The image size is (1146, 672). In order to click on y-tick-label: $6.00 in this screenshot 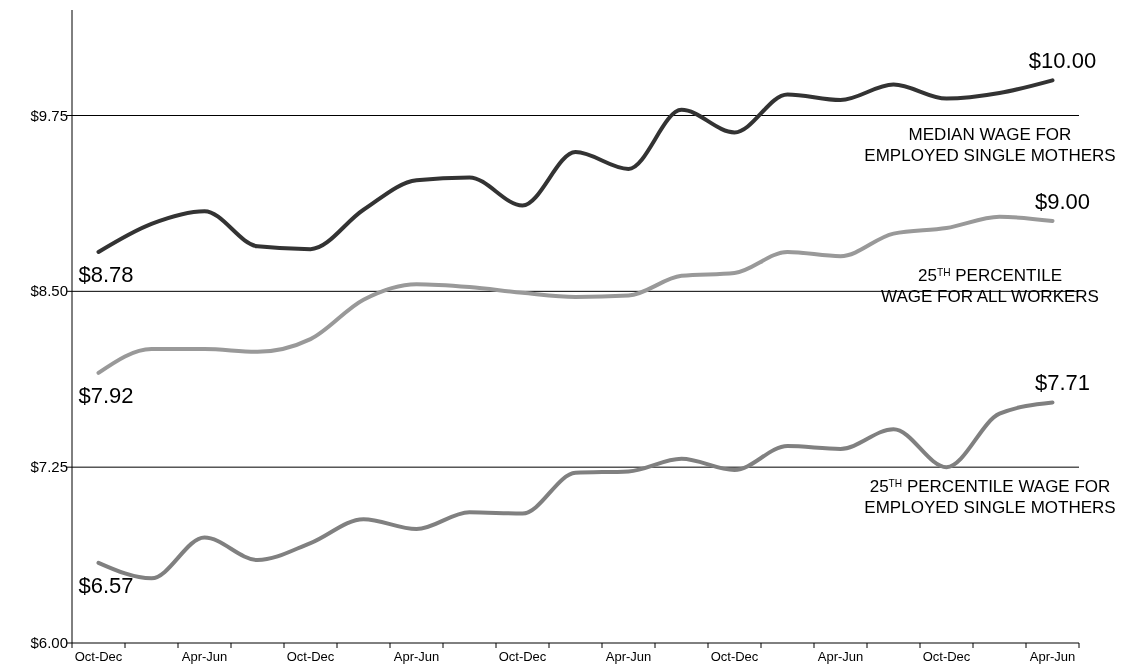, I will do `click(49, 642)`.